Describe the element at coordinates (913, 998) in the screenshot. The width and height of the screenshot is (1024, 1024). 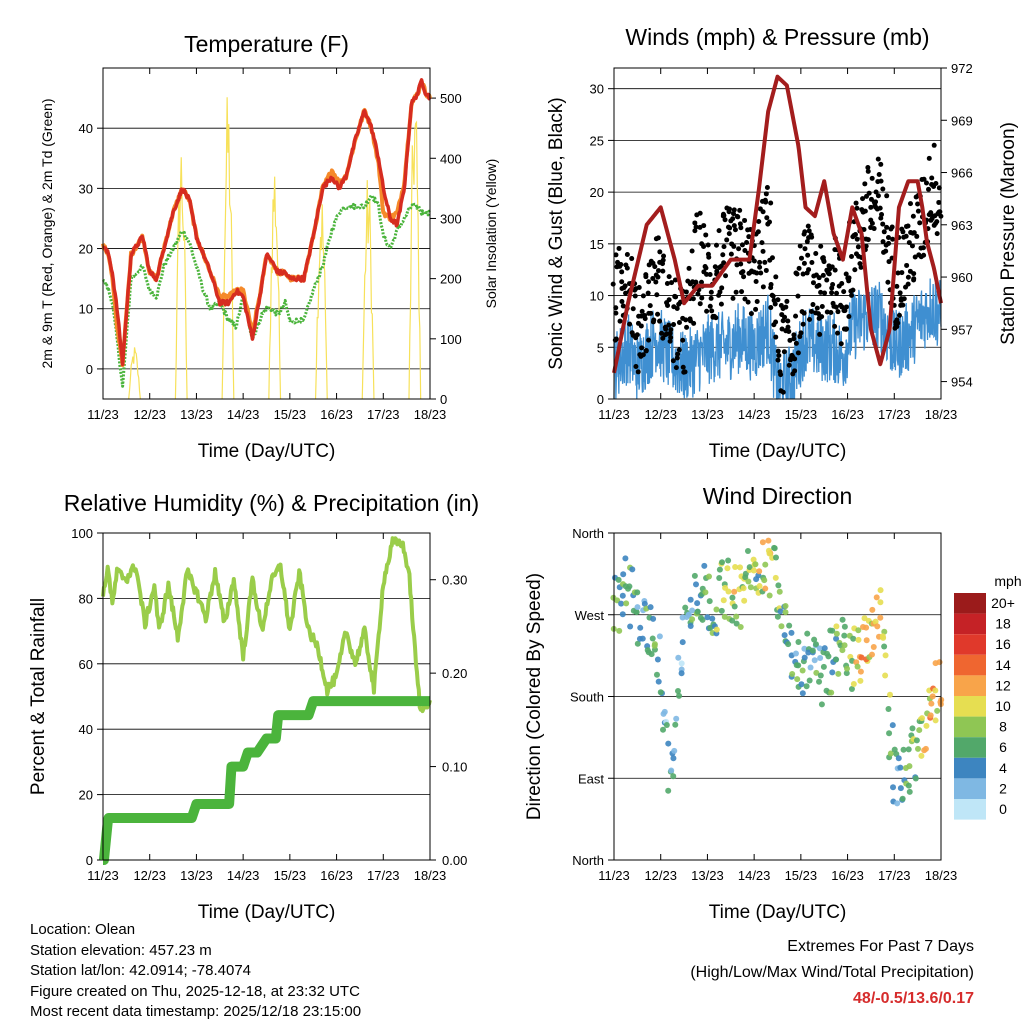
I see `extremes-values: 48/-0.5/13.6/0.17` at that location.